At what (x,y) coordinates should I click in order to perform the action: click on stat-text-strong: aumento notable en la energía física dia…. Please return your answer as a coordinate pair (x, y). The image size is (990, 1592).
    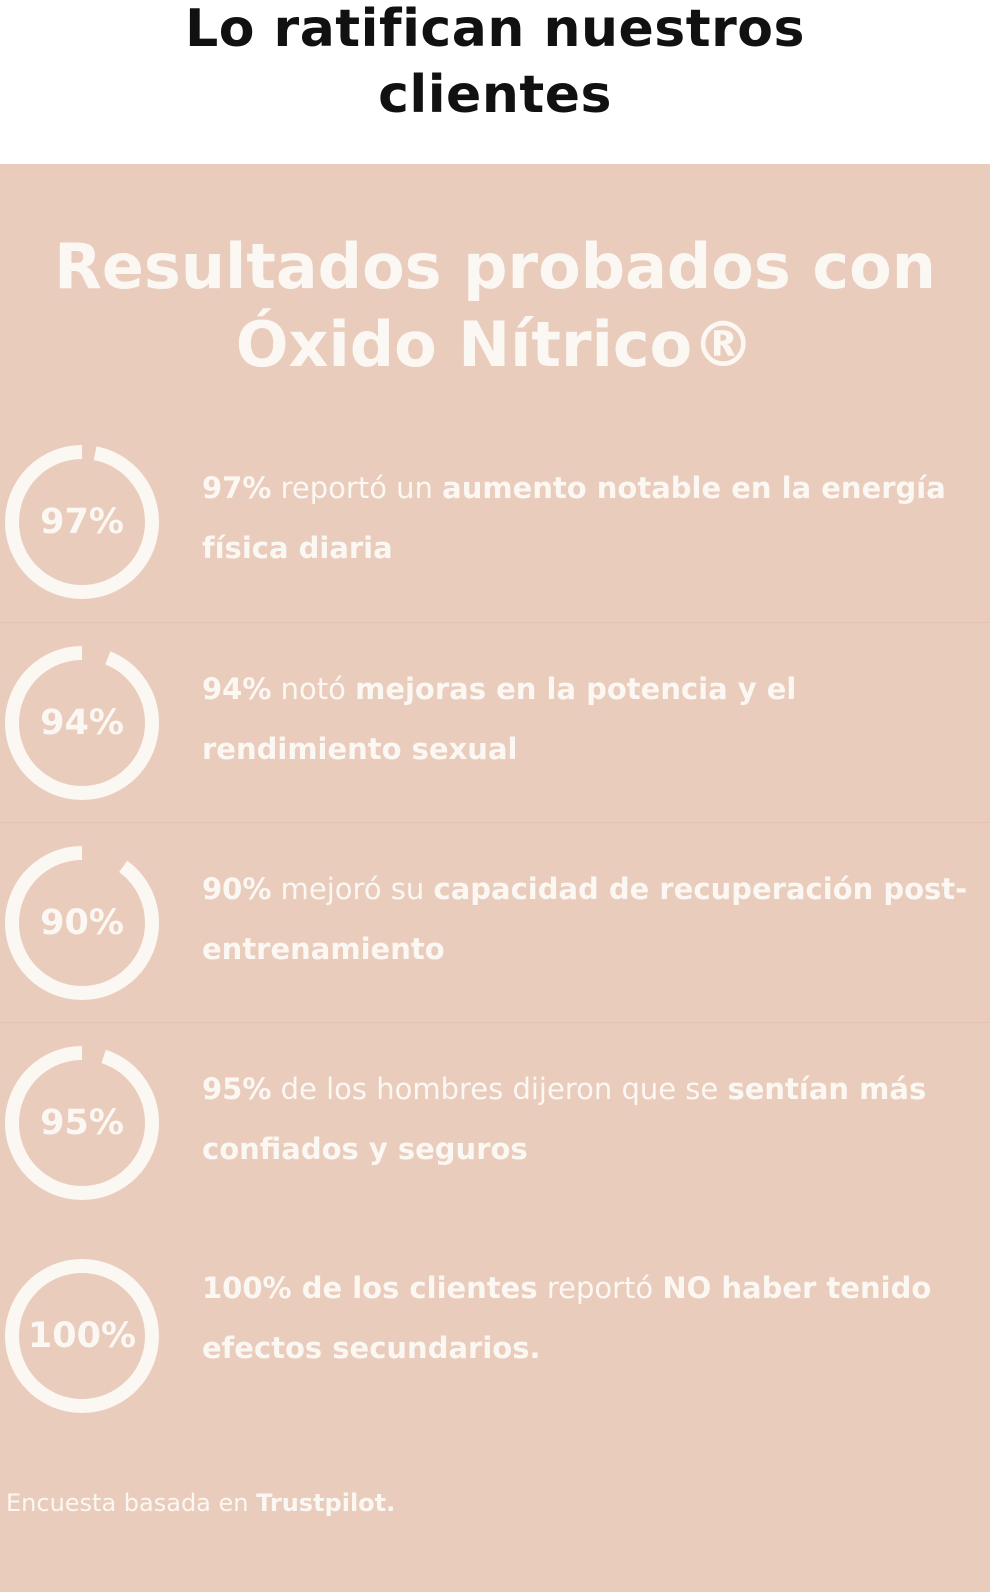
    Looking at the image, I should click on (574, 518).